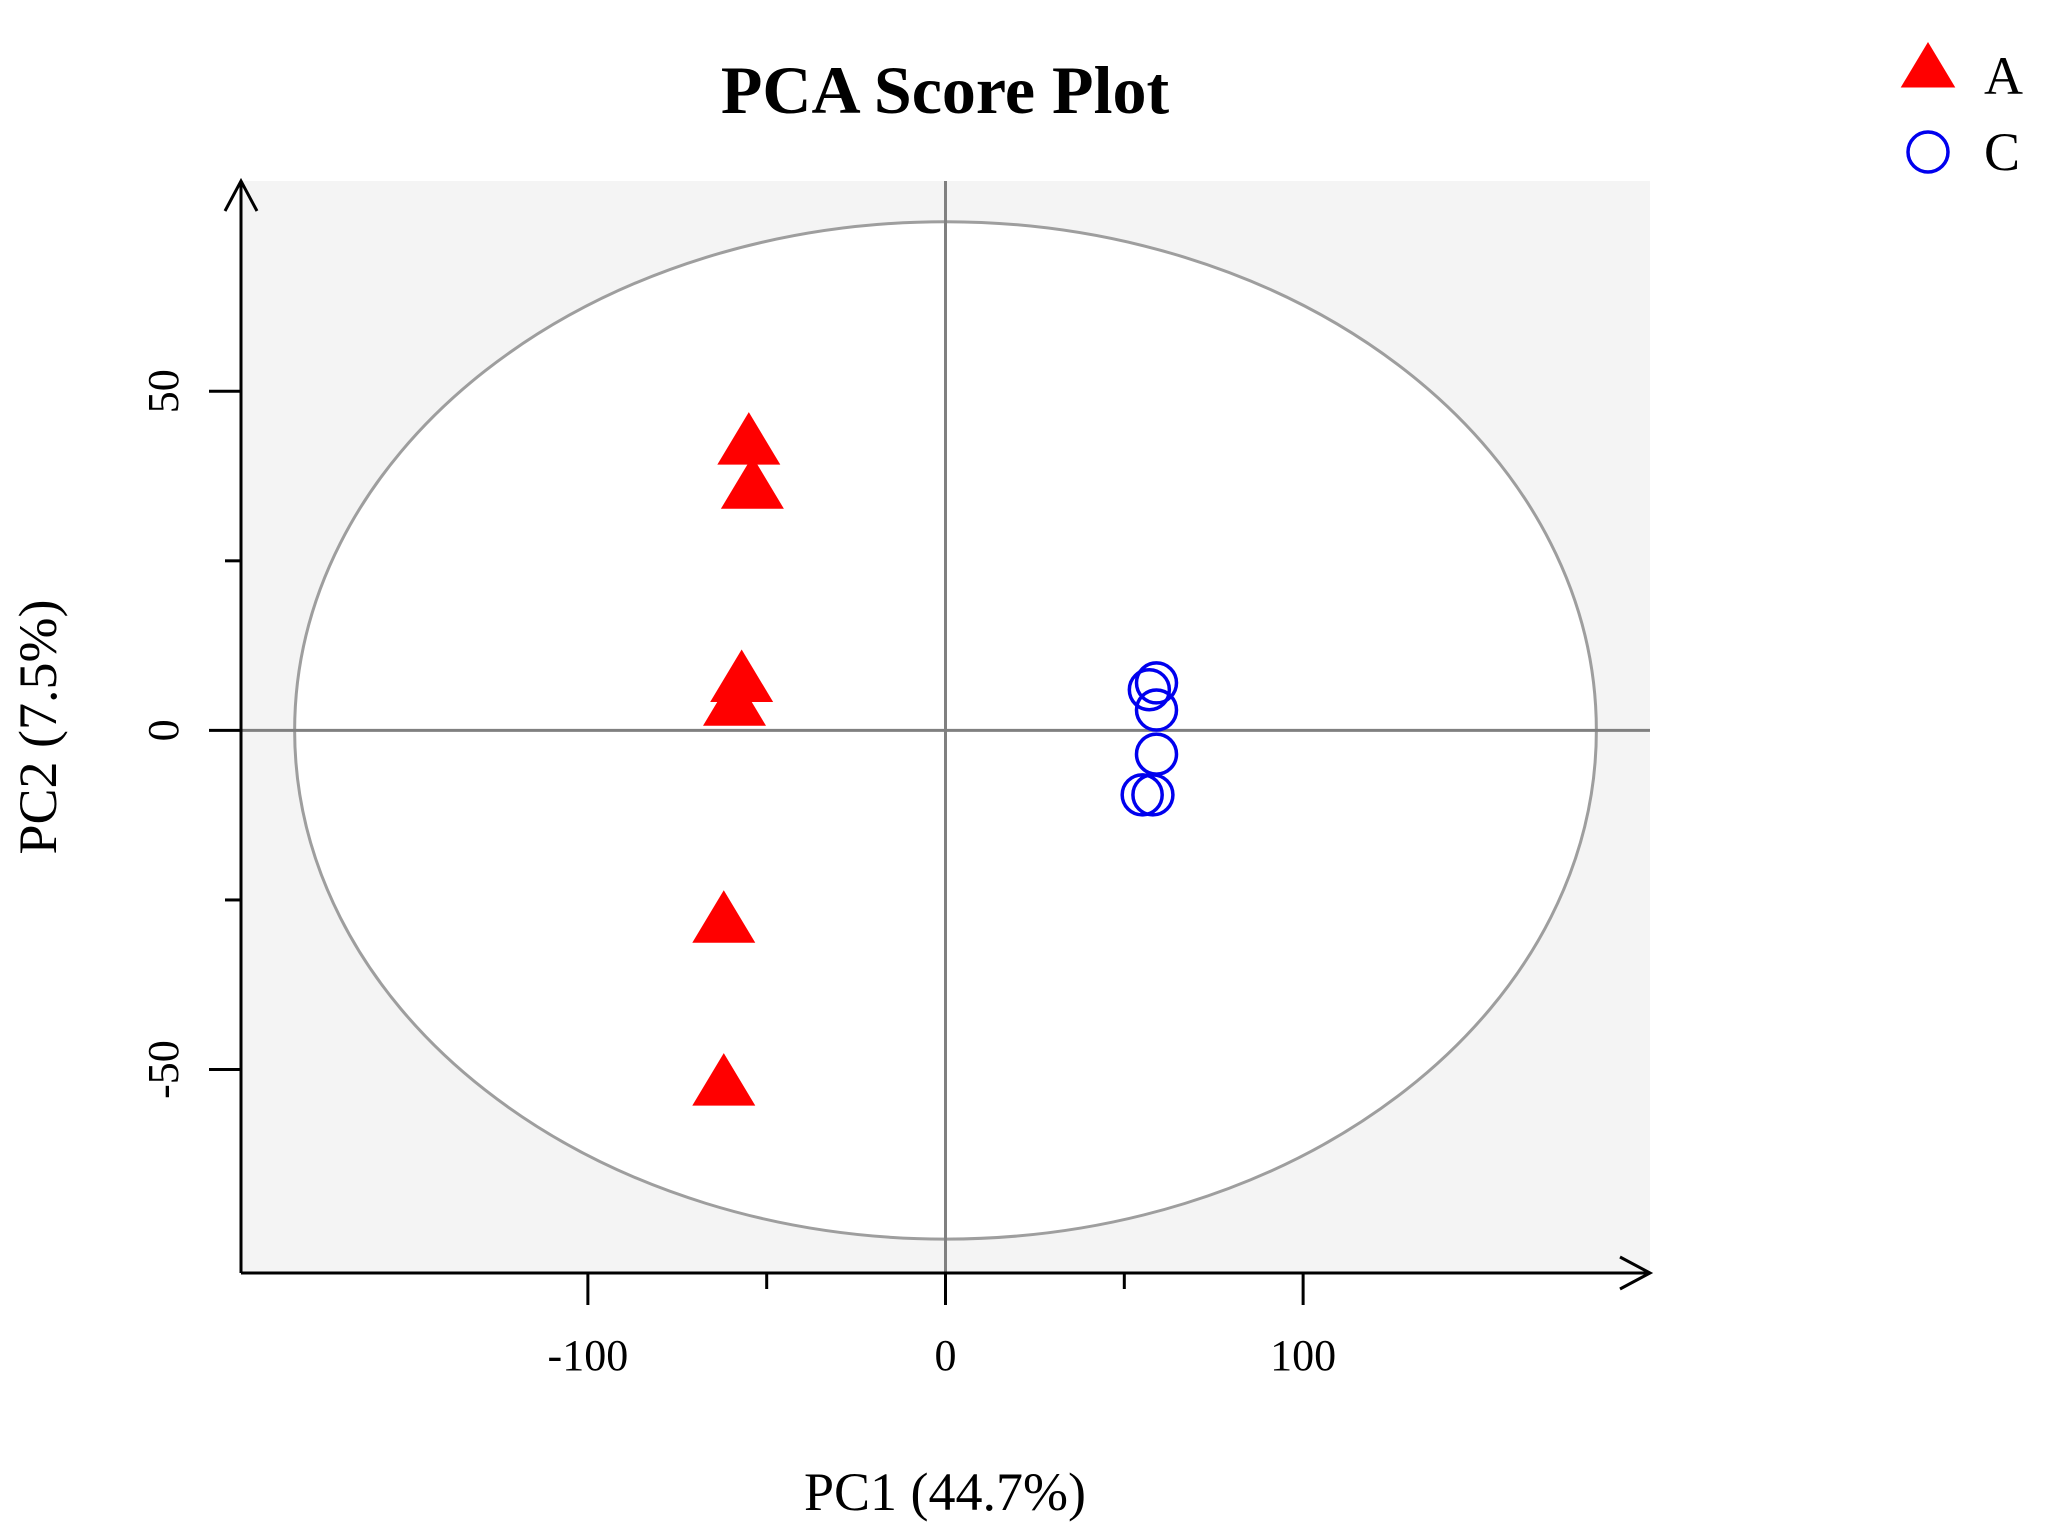 This screenshot has height=1536, width=2048. I want to click on legend-label-c: C, so click(2002, 152).